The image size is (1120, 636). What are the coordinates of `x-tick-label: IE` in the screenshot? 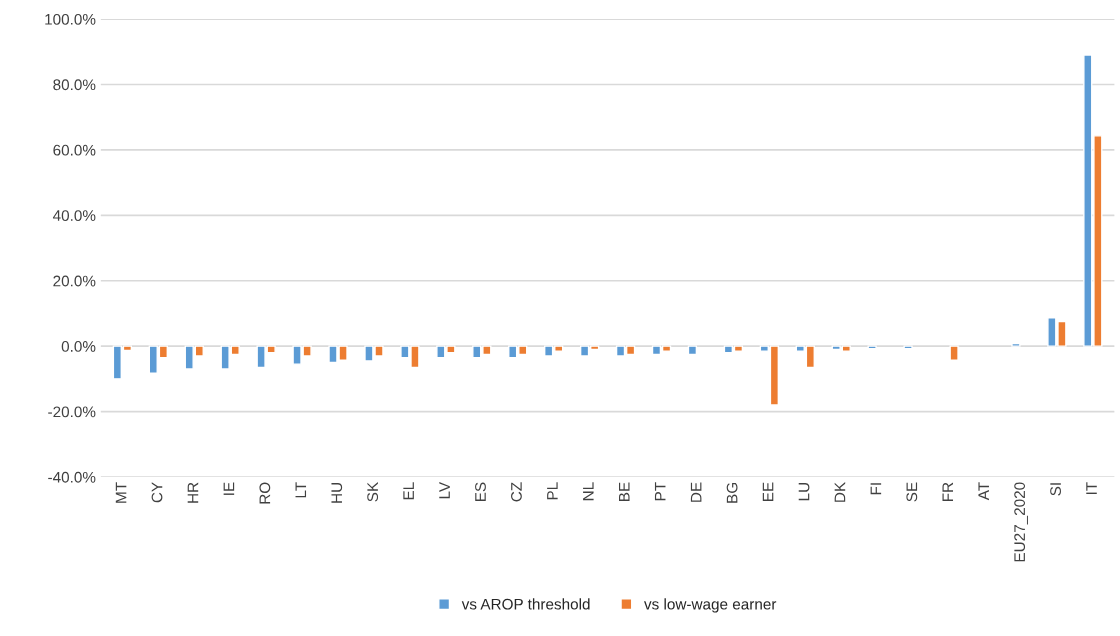 It's located at (229, 488).